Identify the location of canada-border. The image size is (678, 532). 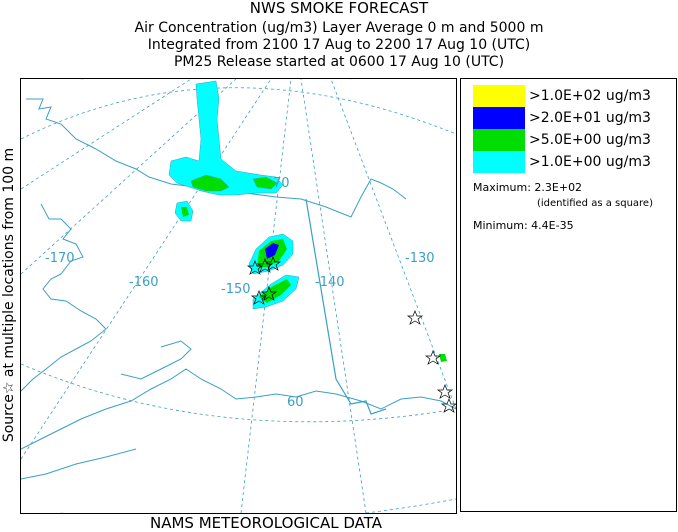
(346, 306).